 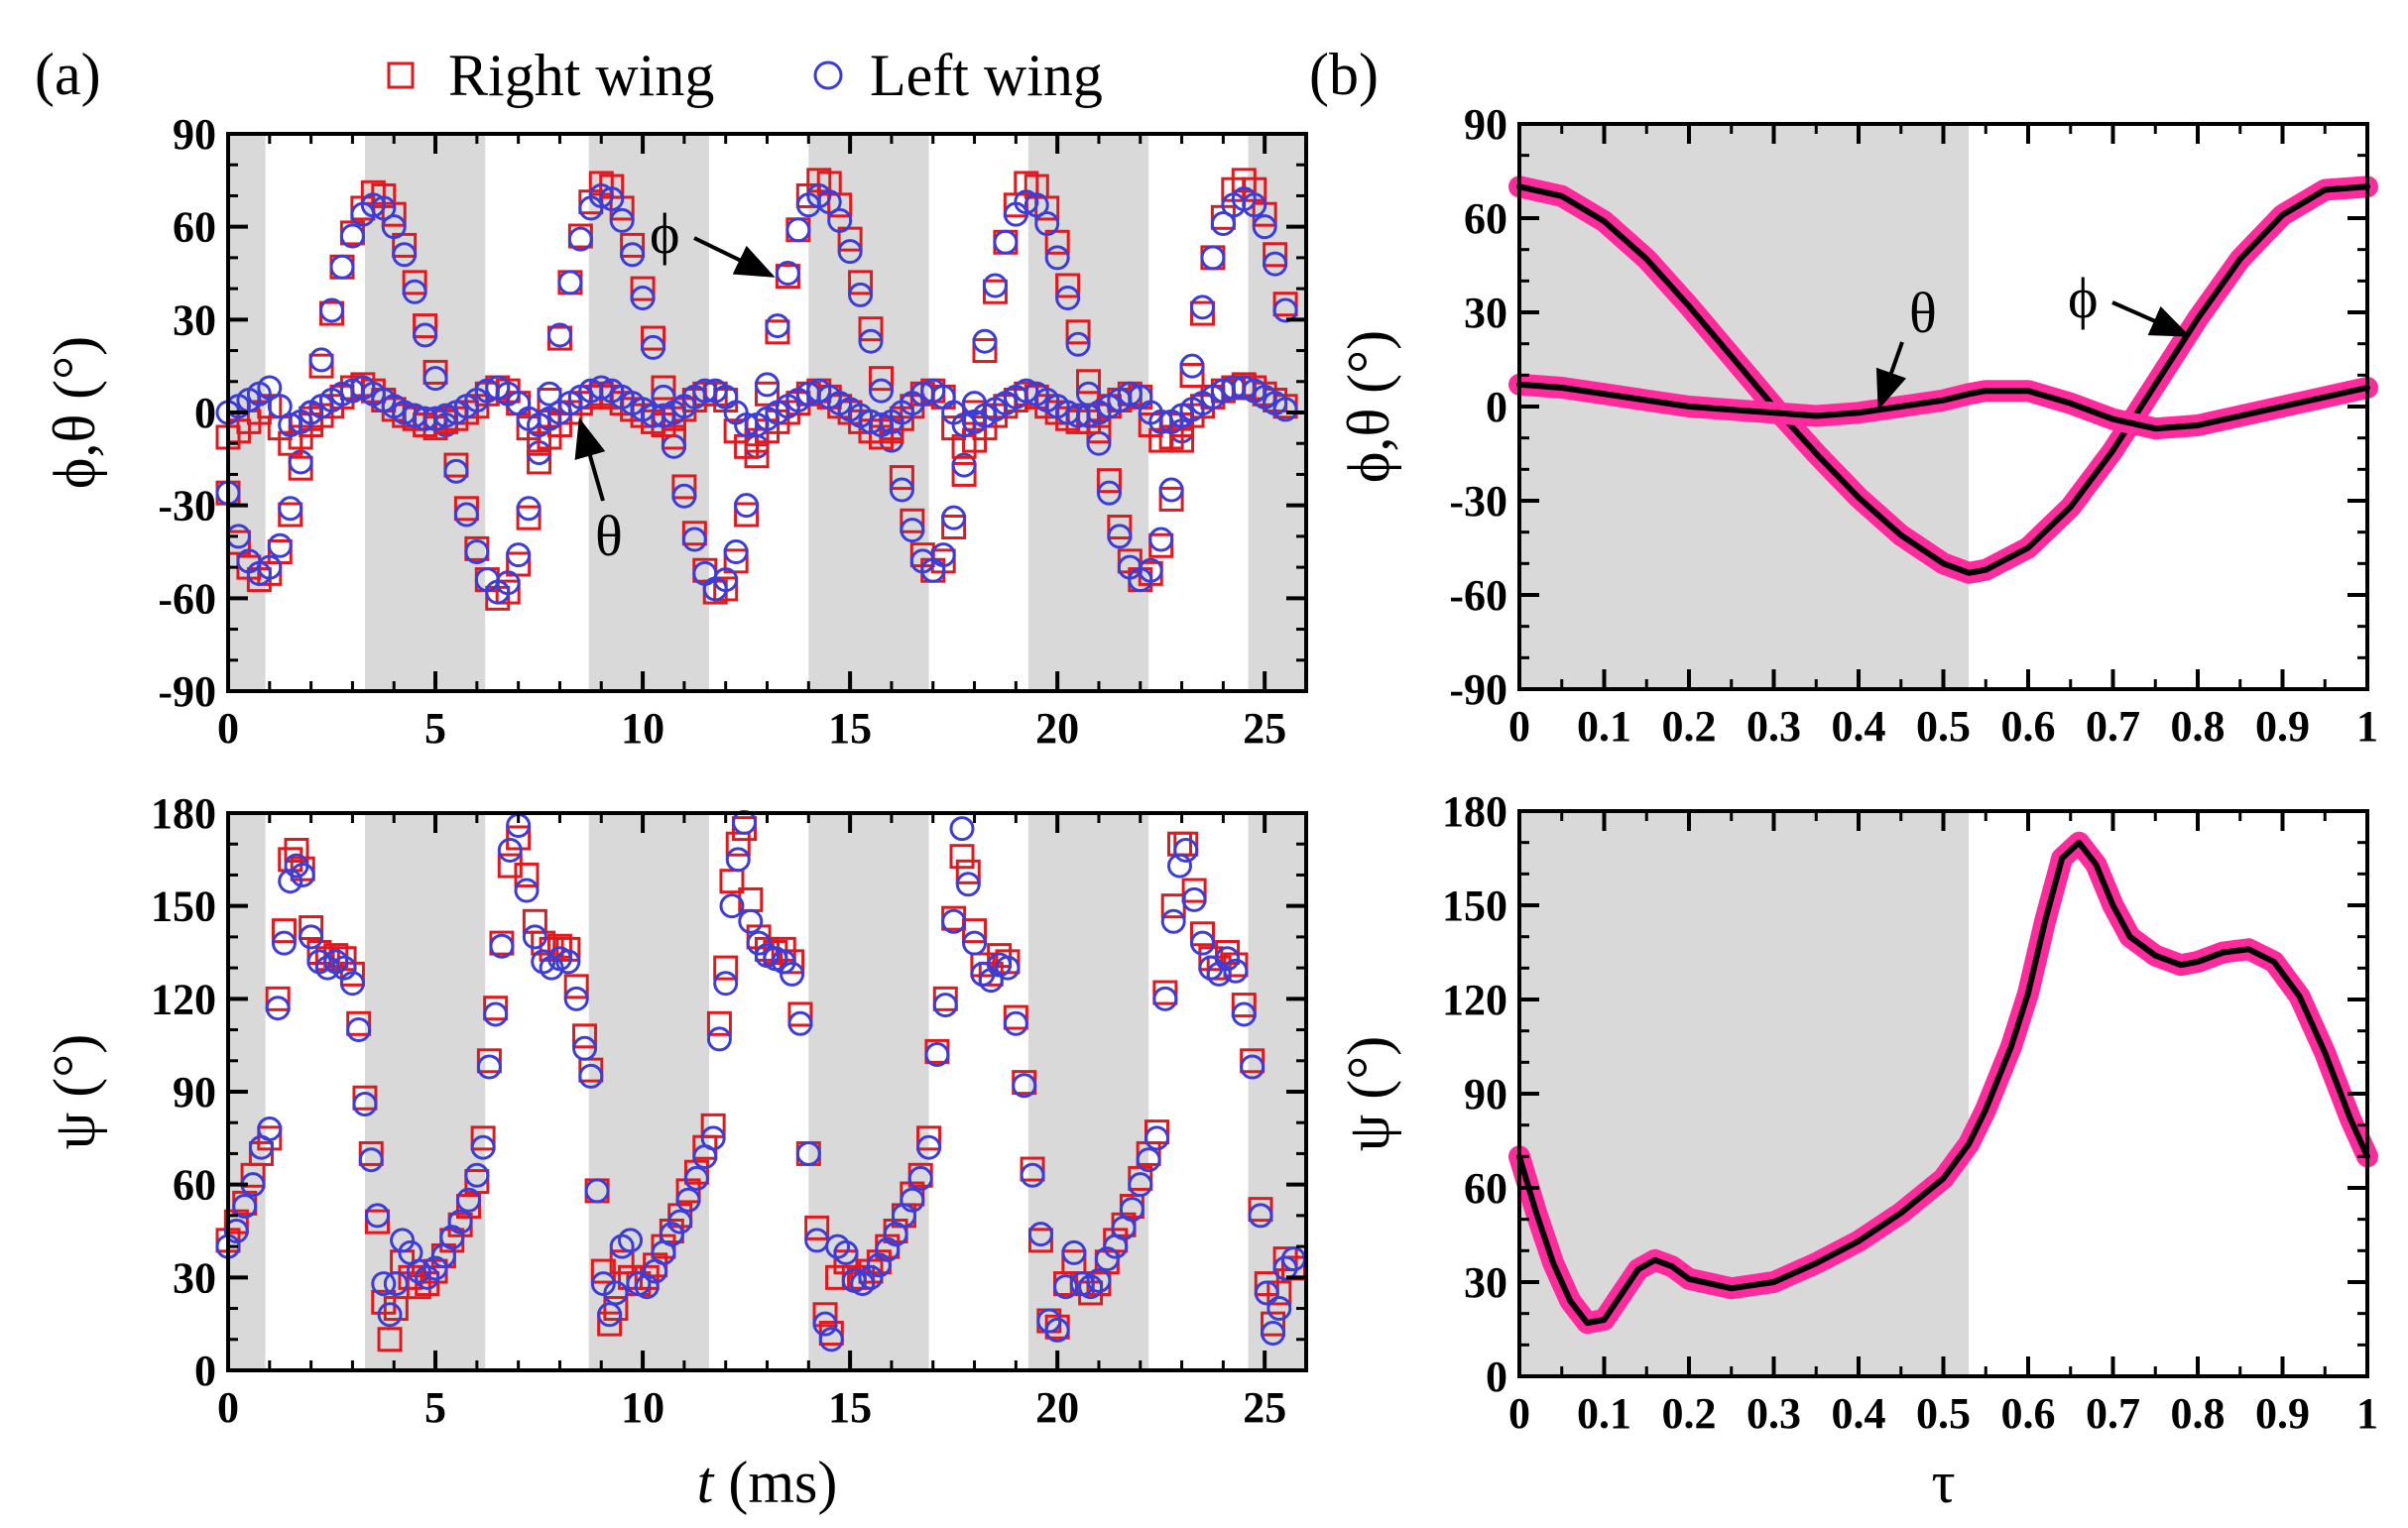 What do you see at coordinates (1486, 1188) in the screenshot?
I see `y-tick-label: 60` at bounding box center [1486, 1188].